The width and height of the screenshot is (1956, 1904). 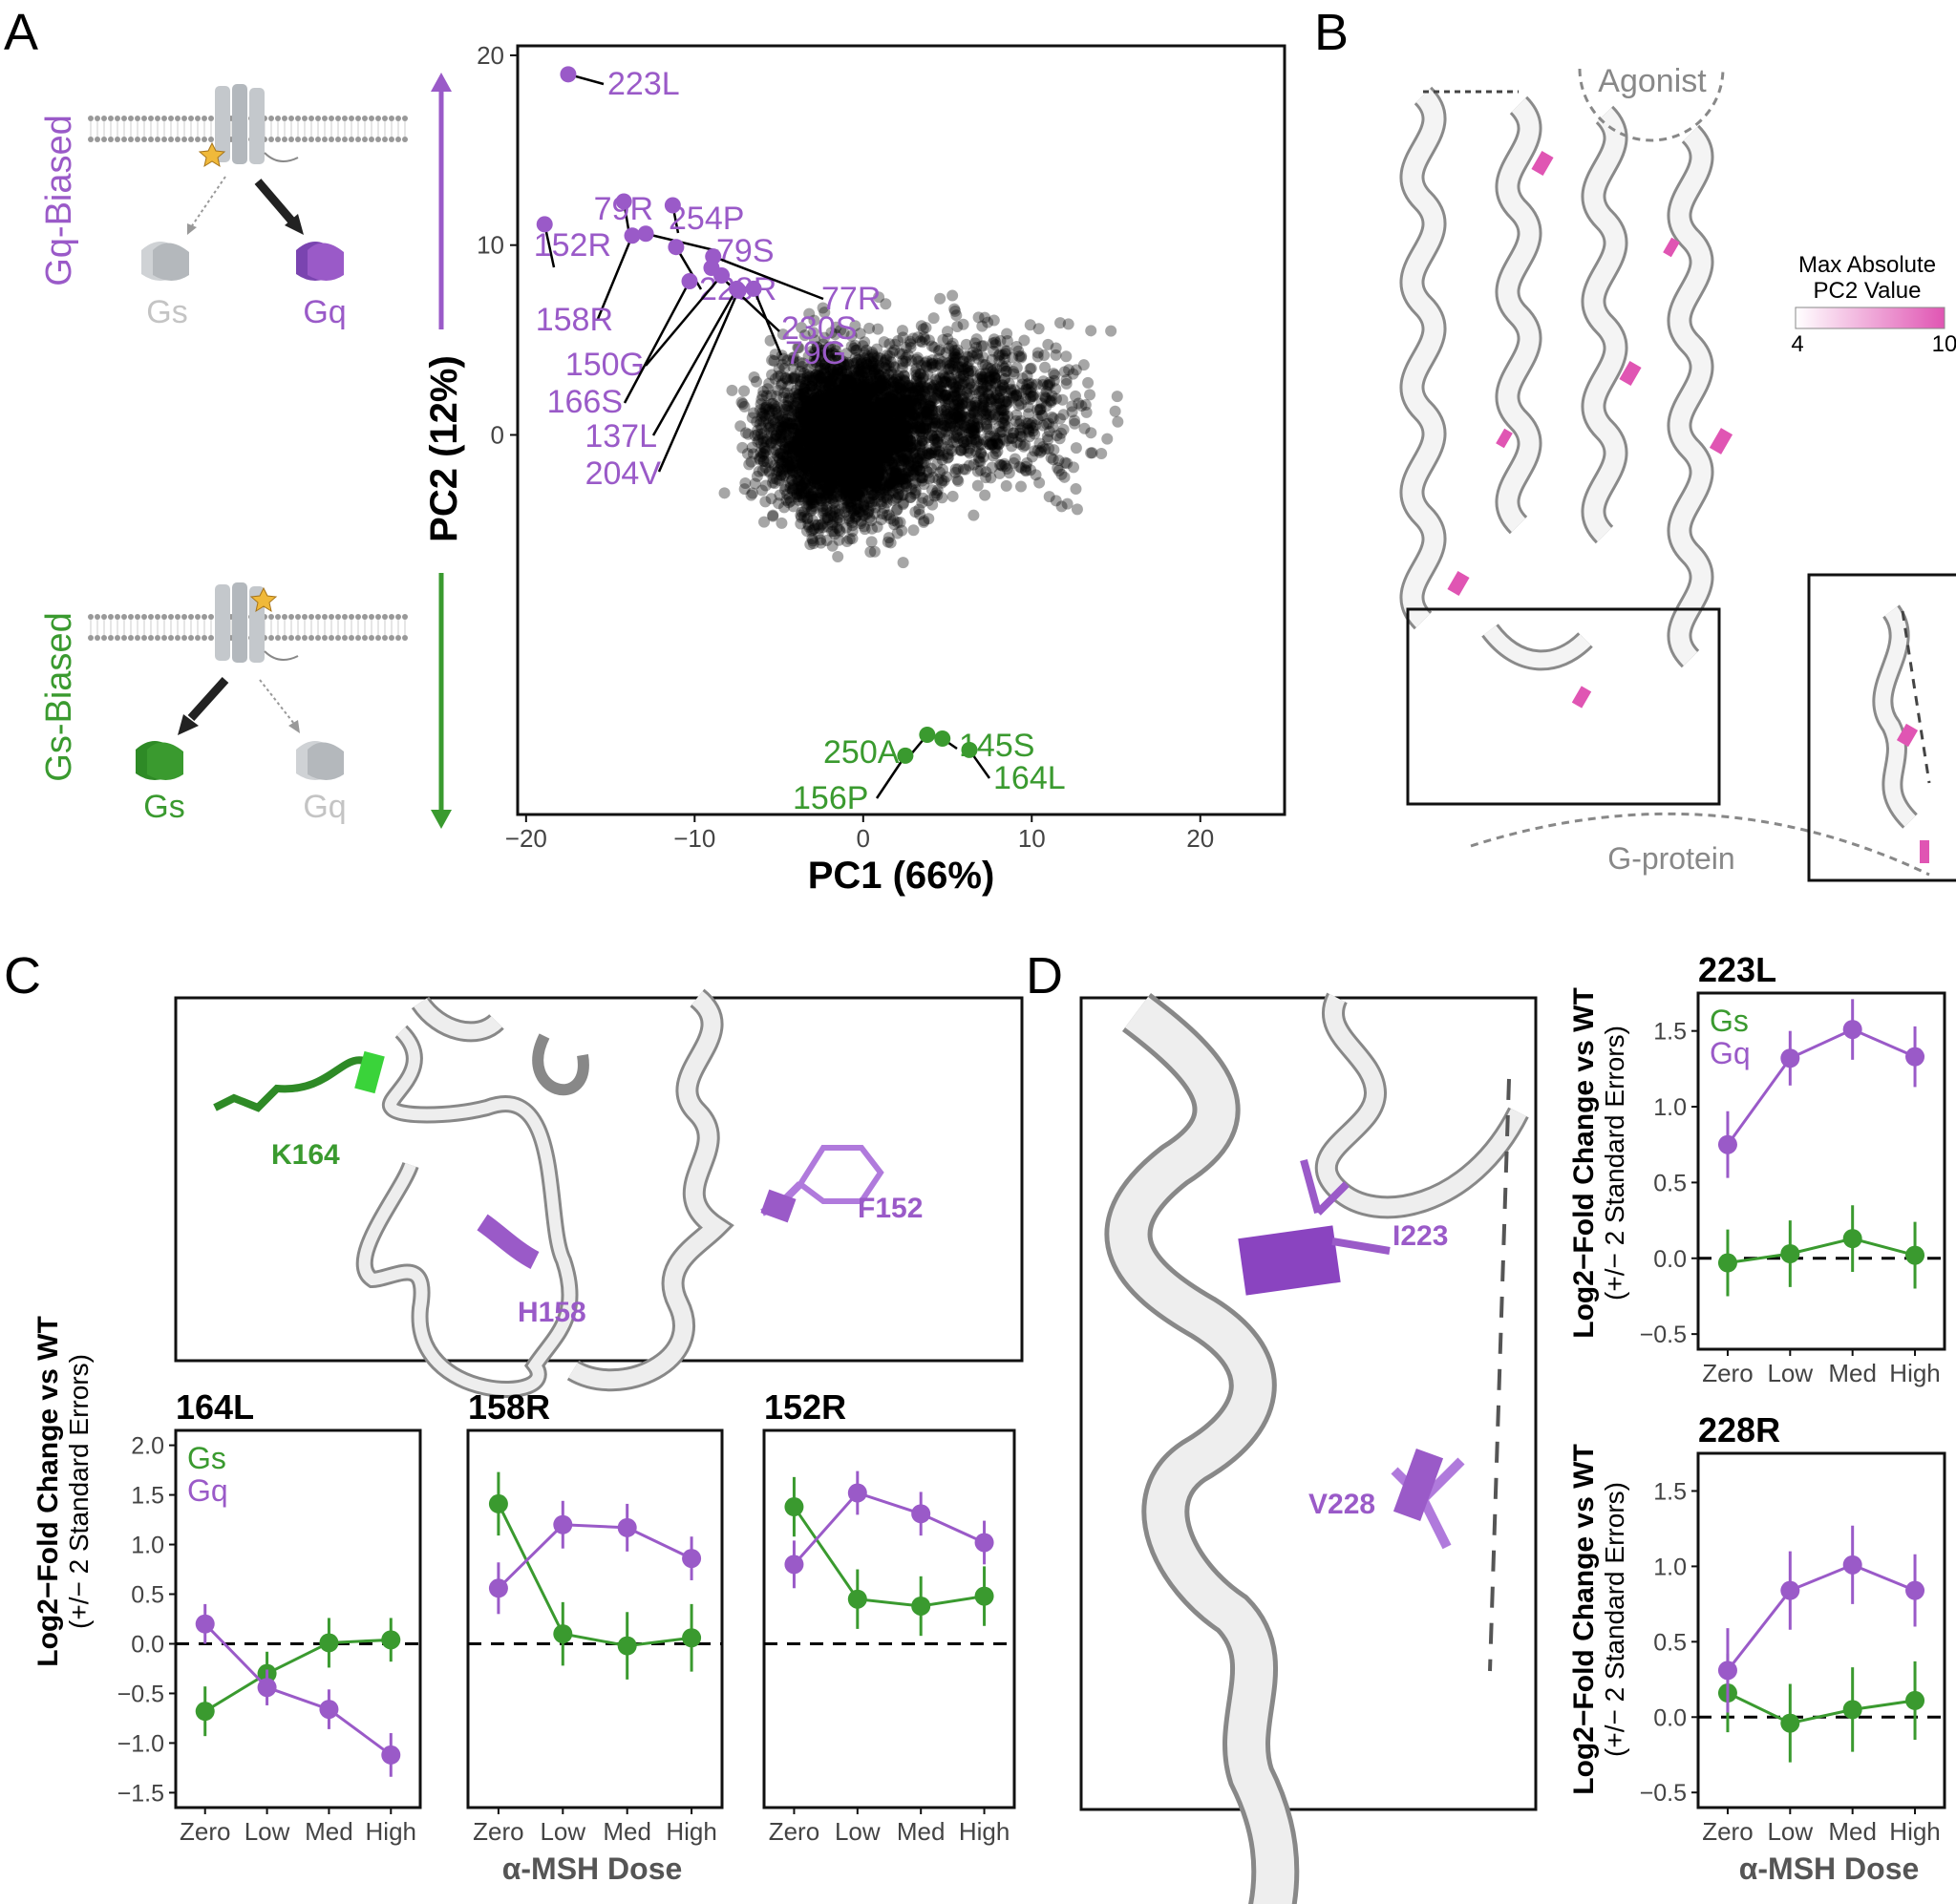 I want to click on x-tick-label: 0, so click(x=863, y=838).